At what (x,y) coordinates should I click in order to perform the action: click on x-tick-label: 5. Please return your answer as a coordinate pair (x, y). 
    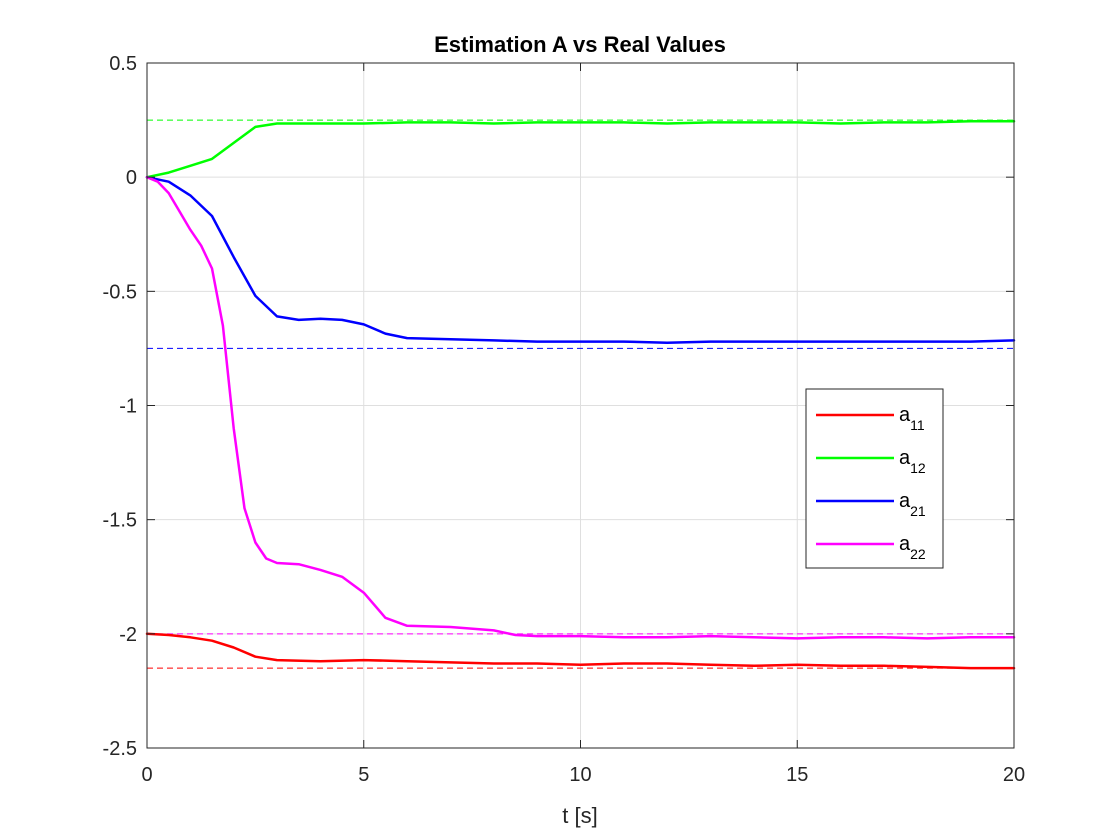
    Looking at the image, I should click on (363, 775).